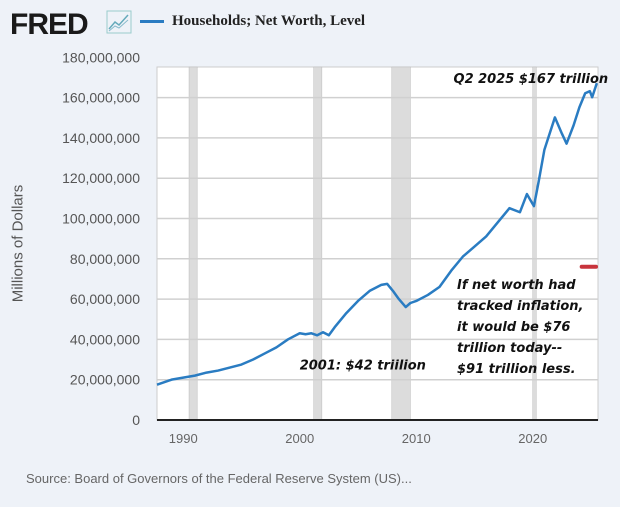 The height and width of the screenshot is (507, 620). I want to click on y-tick-label: 100,000,000, so click(101, 219).